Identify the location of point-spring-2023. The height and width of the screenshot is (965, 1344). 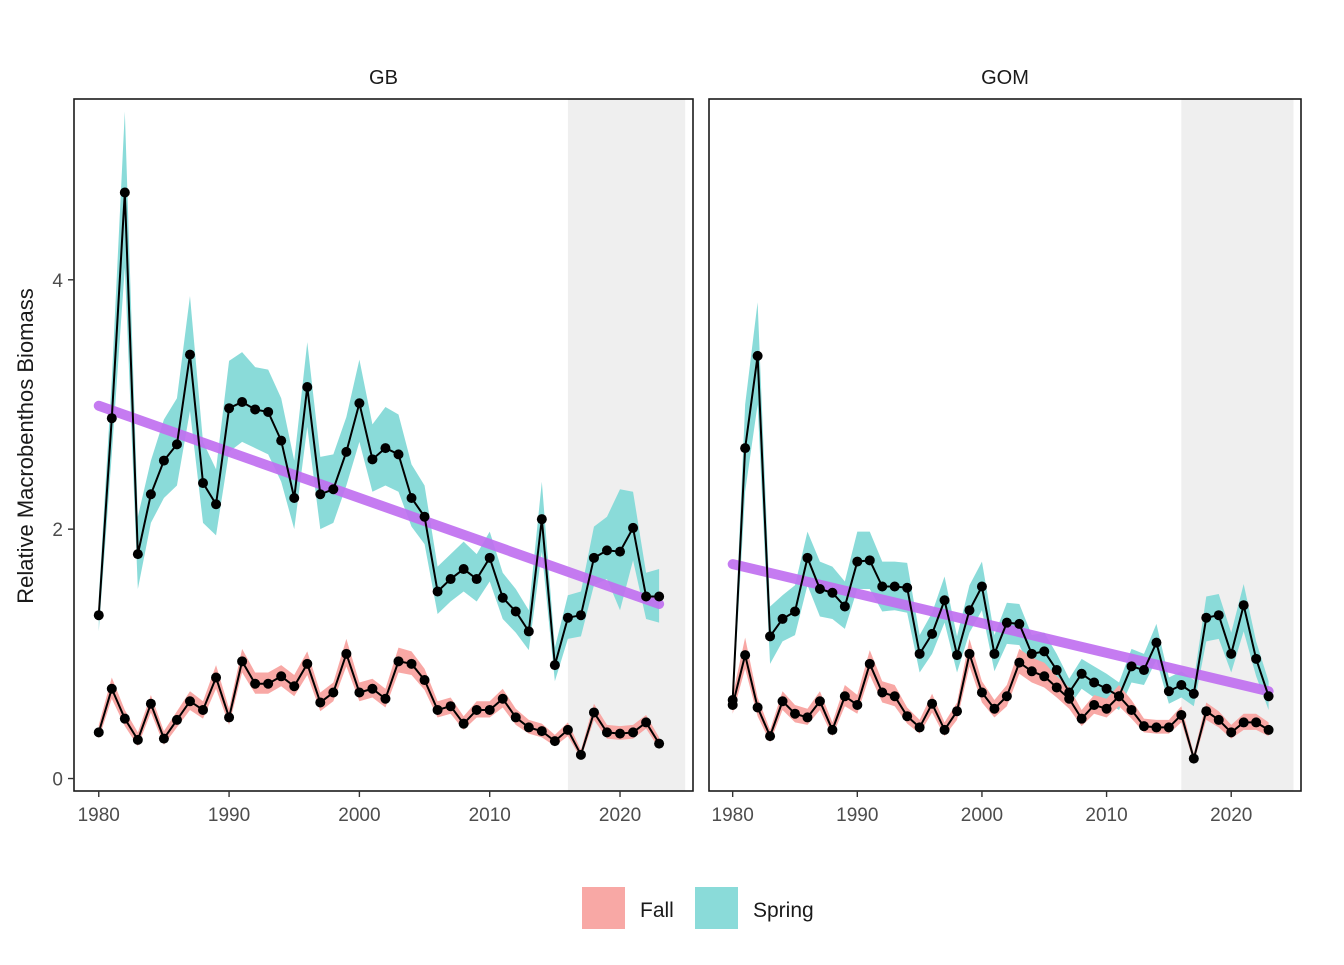
(659, 596).